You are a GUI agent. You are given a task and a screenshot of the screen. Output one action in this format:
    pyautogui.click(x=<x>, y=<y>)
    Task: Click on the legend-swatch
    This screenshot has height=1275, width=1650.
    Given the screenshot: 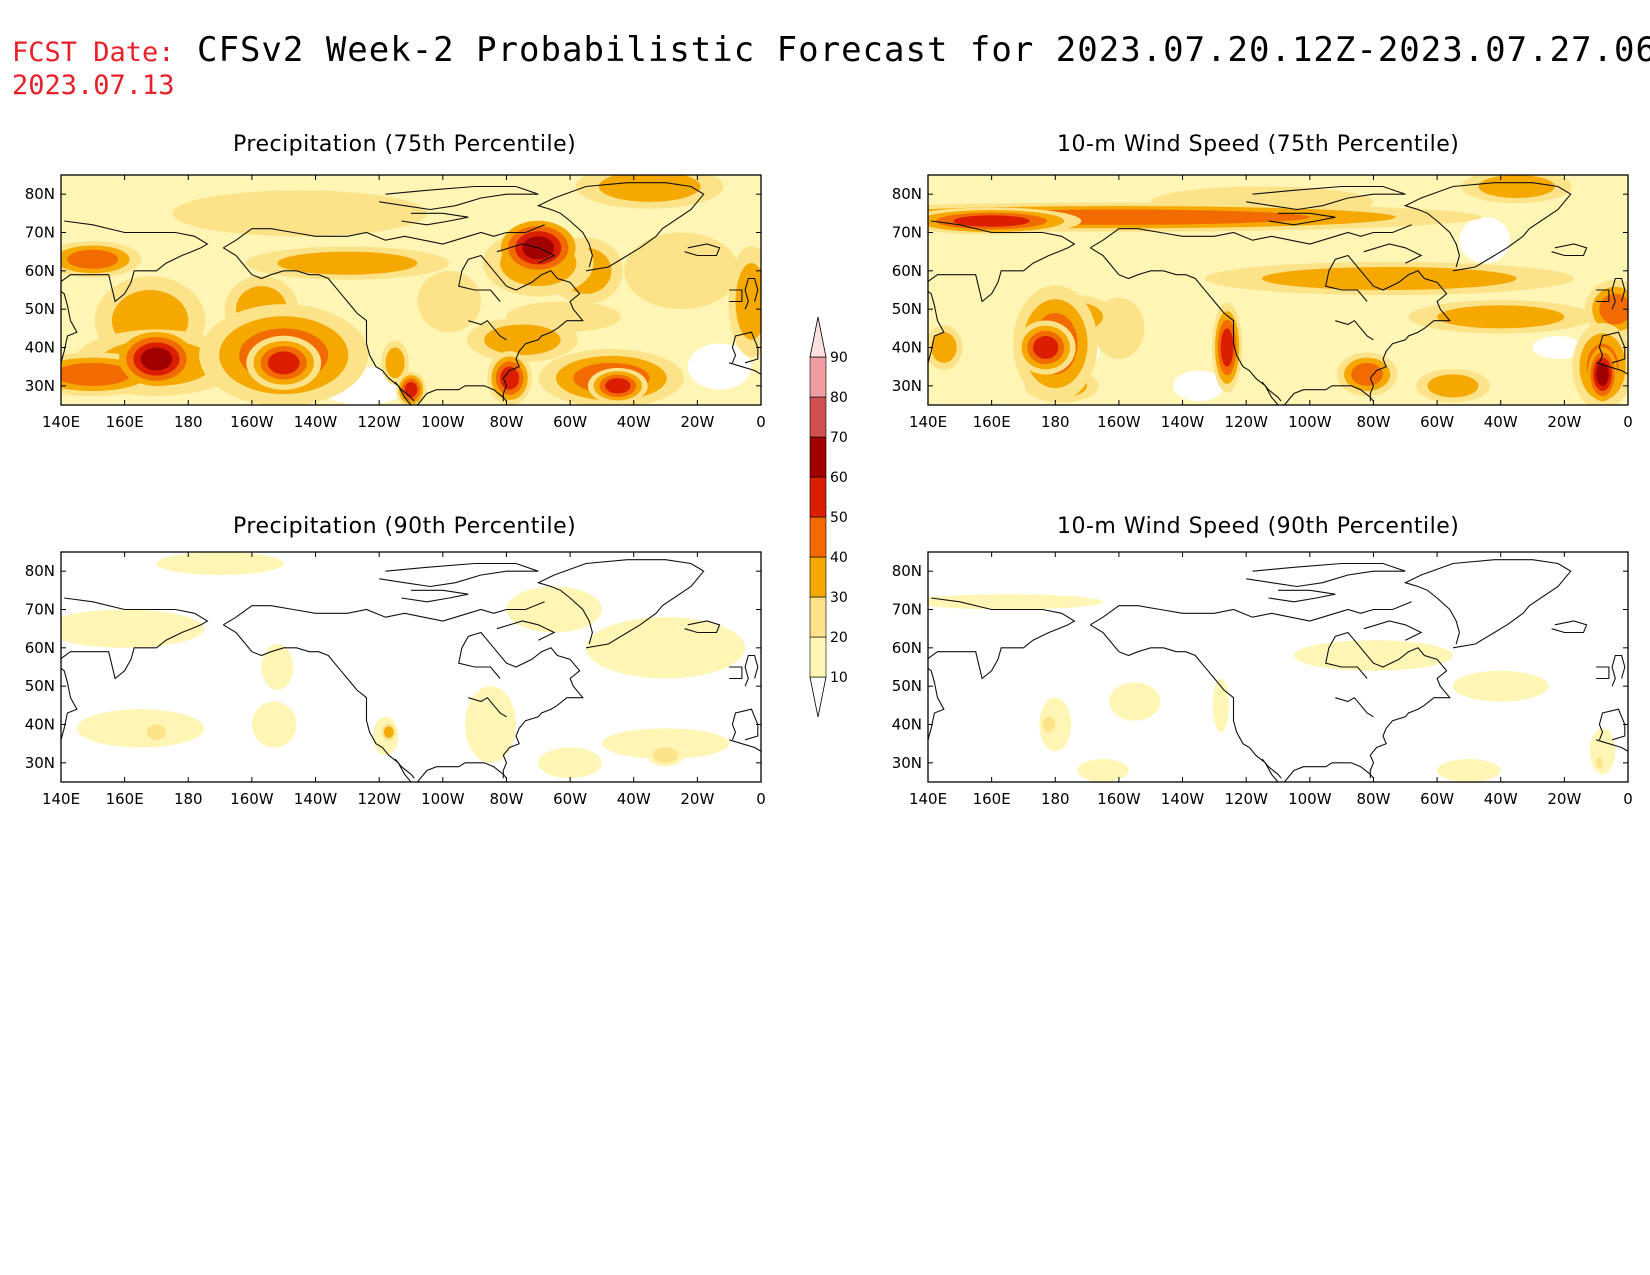 What is the action you would take?
    pyautogui.click(x=818, y=577)
    